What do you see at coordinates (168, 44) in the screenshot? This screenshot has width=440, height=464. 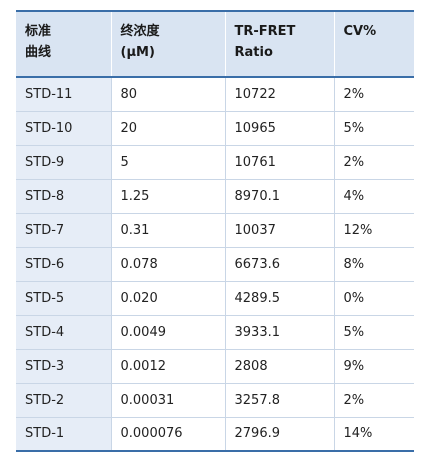 I see `header-final-concentration: 终浓度 (μM)` at bounding box center [168, 44].